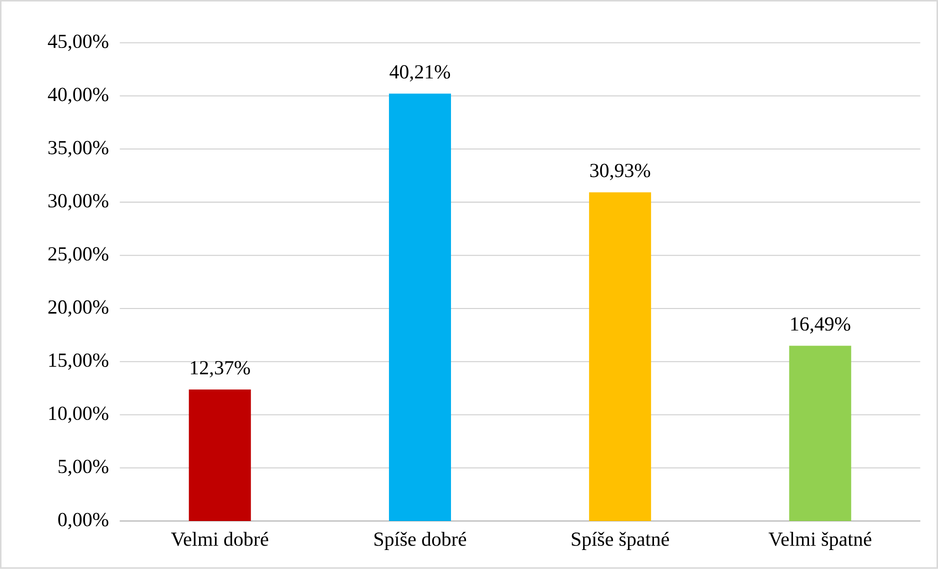 This screenshot has height=569, width=938. Describe the element at coordinates (83, 521) in the screenshot. I see `y-tick-label: 0,00%` at that location.